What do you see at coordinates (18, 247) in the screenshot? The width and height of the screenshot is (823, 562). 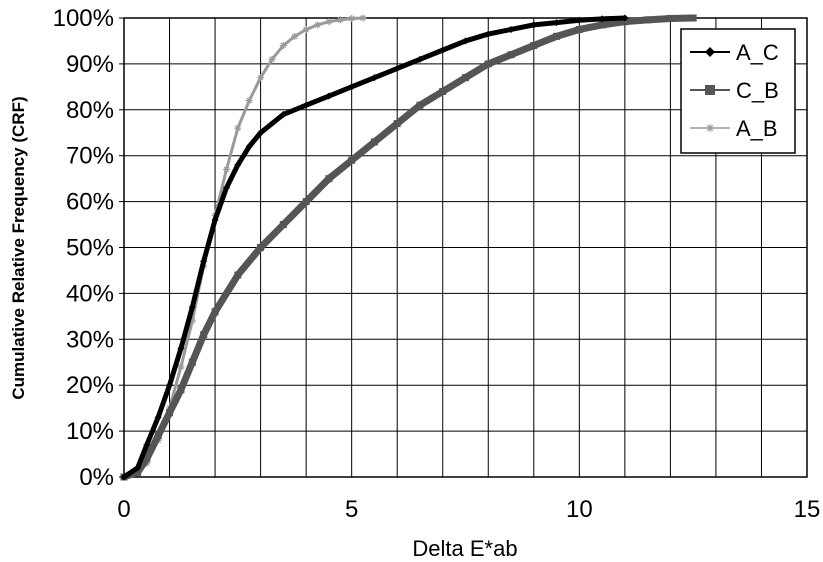 I see `y-axis-label: Cumulative Relative Frequency (CRF)` at bounding box center [18, 247].